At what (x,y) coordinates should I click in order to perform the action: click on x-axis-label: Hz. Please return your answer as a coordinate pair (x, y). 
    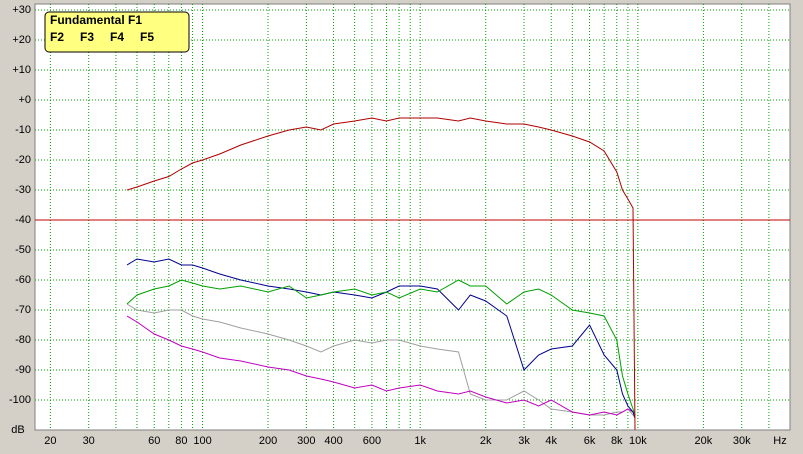
    Looking at the image, I should click on (779, 441).